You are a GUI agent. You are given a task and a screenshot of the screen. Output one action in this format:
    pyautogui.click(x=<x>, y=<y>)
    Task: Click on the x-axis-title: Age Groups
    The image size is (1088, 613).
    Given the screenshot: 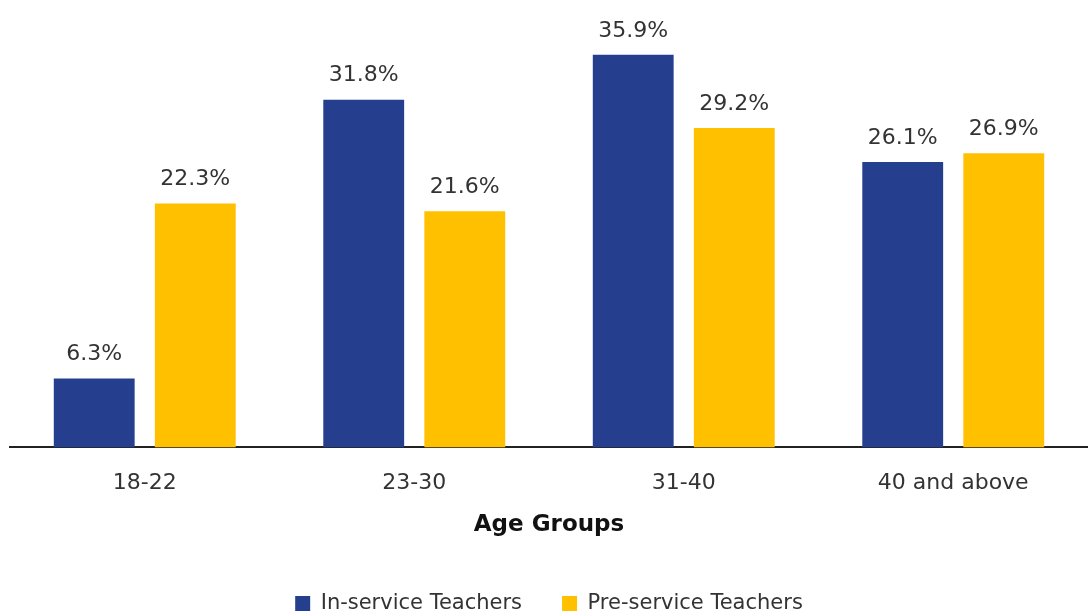 What is the action you would take?
    pyautogui.click(x=549, y=523)
    